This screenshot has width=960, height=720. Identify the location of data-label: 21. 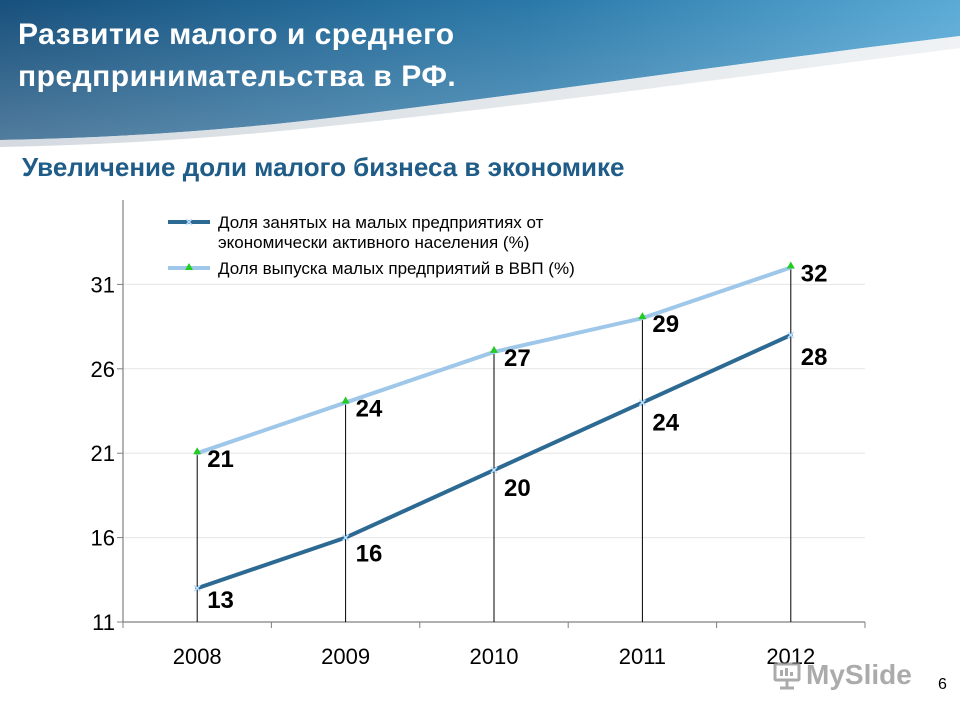
(220, 459).